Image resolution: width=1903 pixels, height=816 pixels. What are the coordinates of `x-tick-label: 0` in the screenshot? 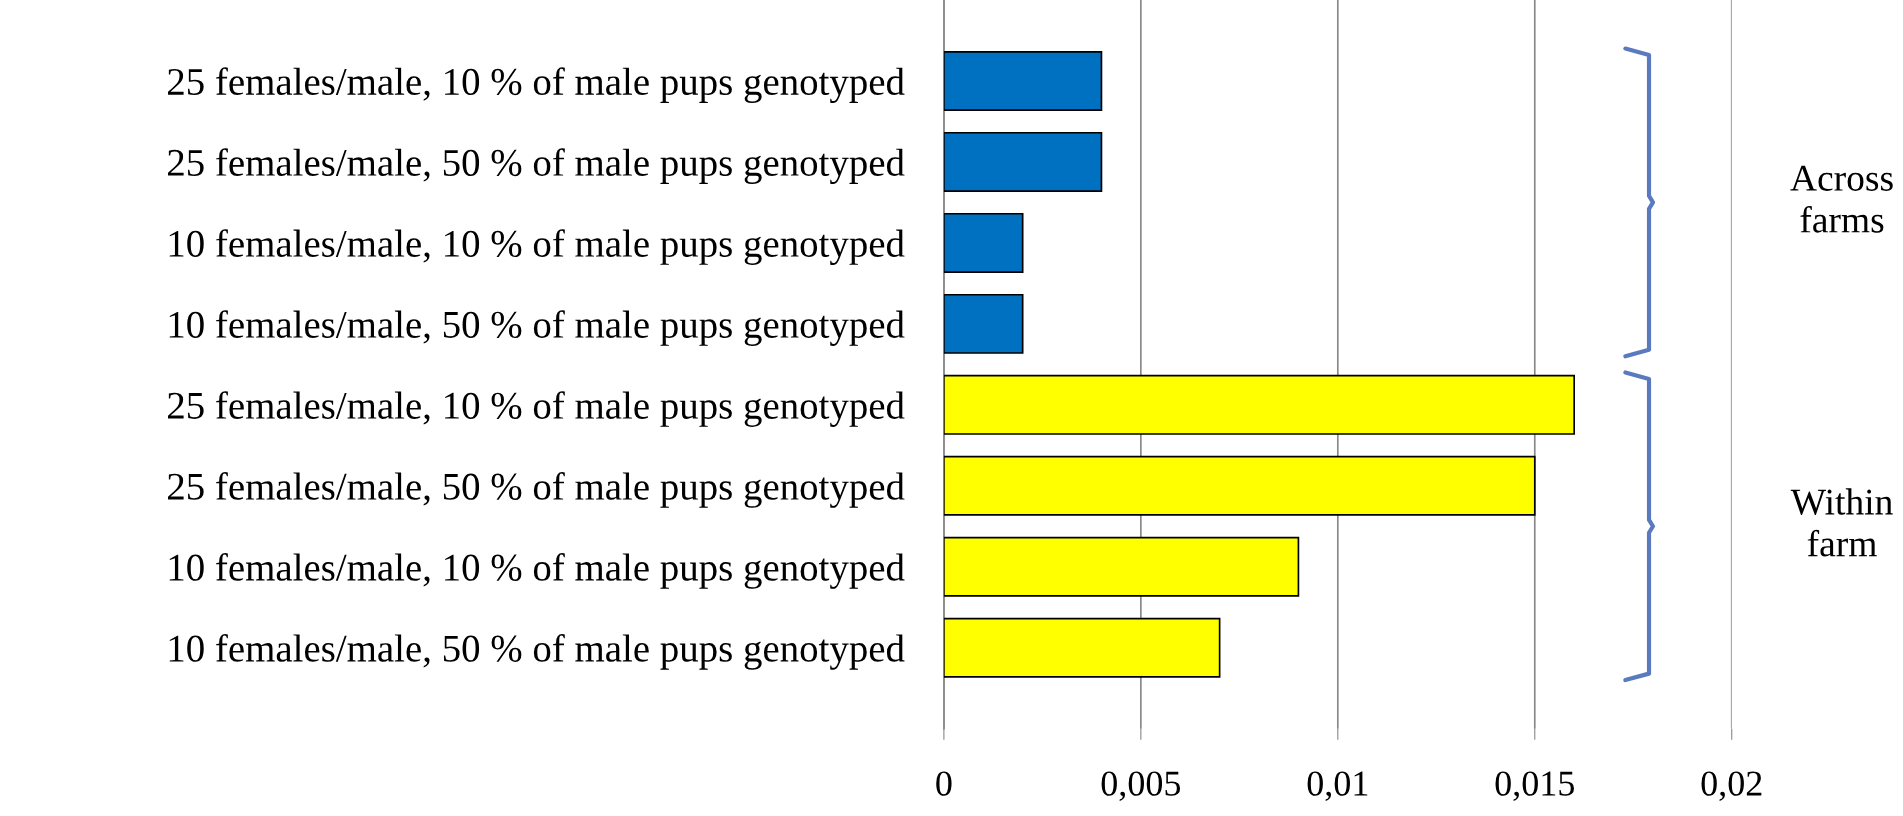 It's located at (944, 783).